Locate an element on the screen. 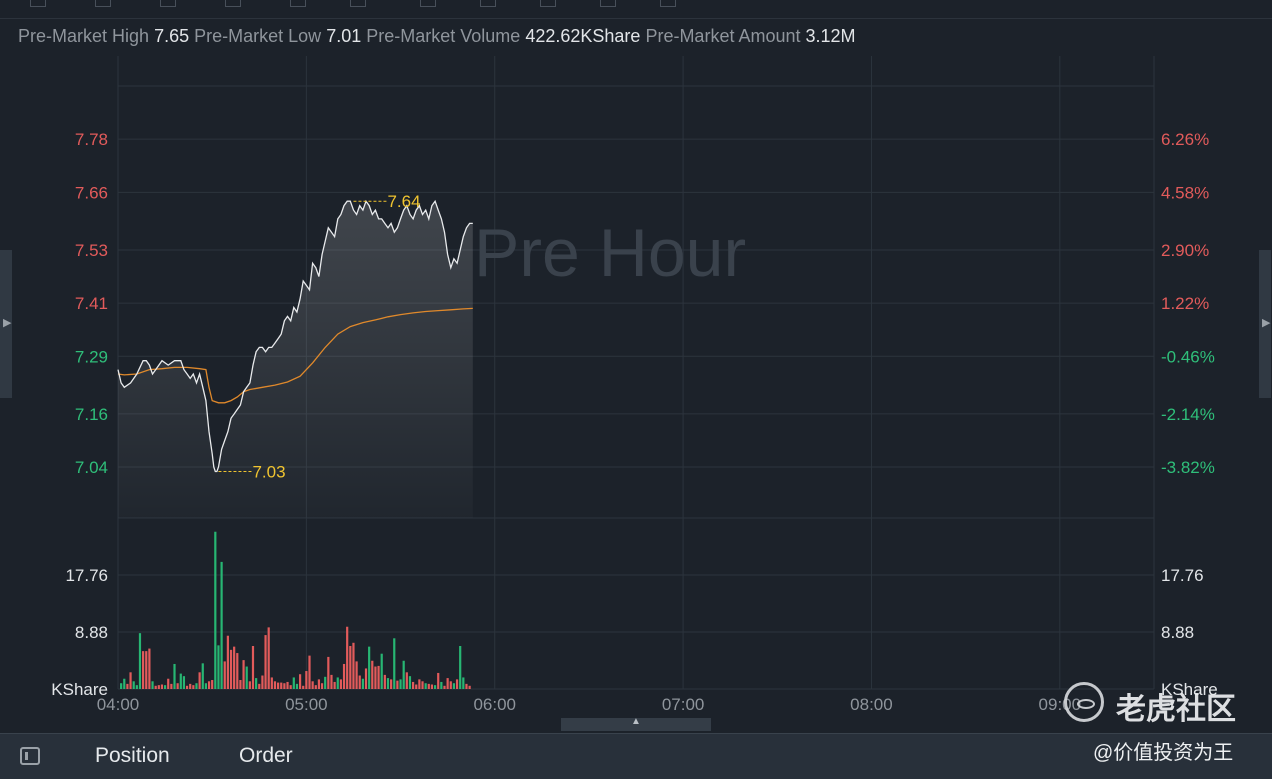  tab-order: Order is located at coordinates (266, 755).